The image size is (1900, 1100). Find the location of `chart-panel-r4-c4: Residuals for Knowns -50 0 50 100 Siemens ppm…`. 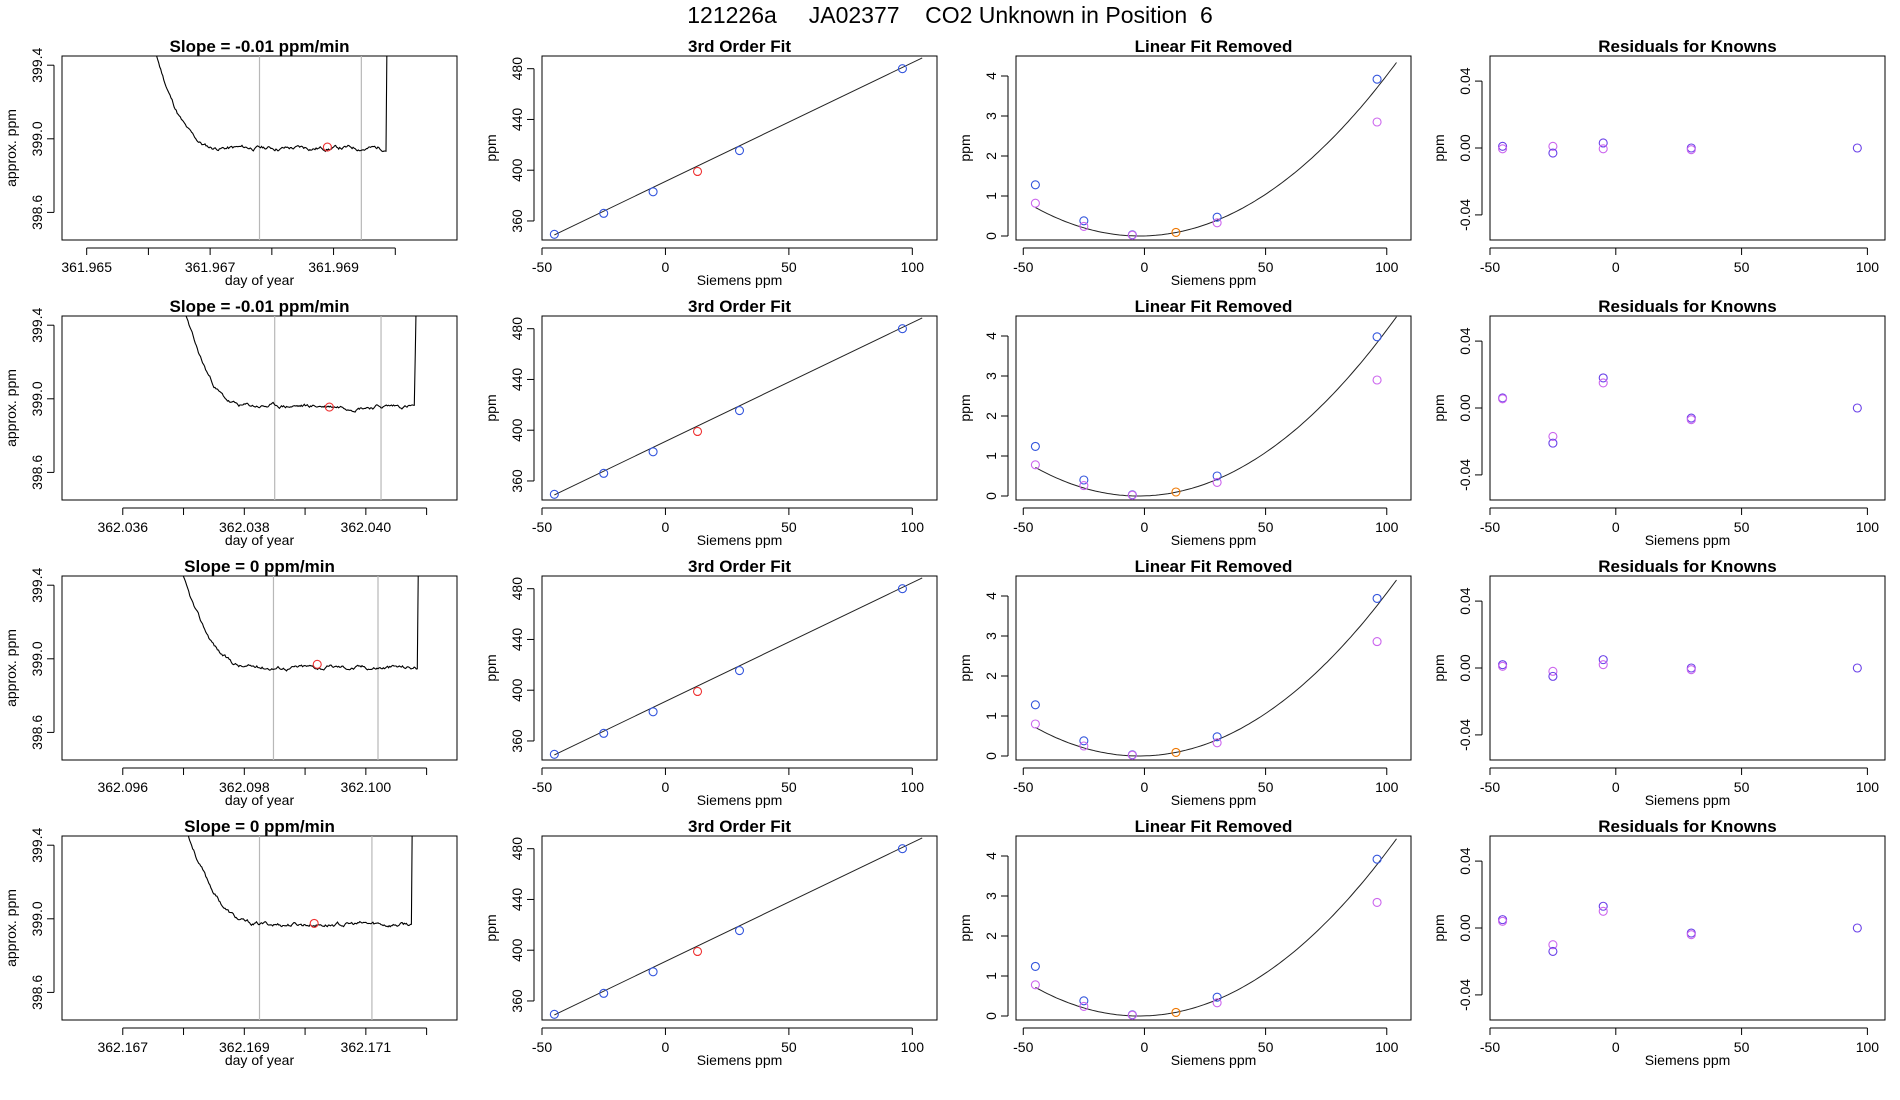

chart-panel-r4-c4: Residuals for Knowns -50 0 50 100 Siemens ppm… is located at coordinates (1658, 942).